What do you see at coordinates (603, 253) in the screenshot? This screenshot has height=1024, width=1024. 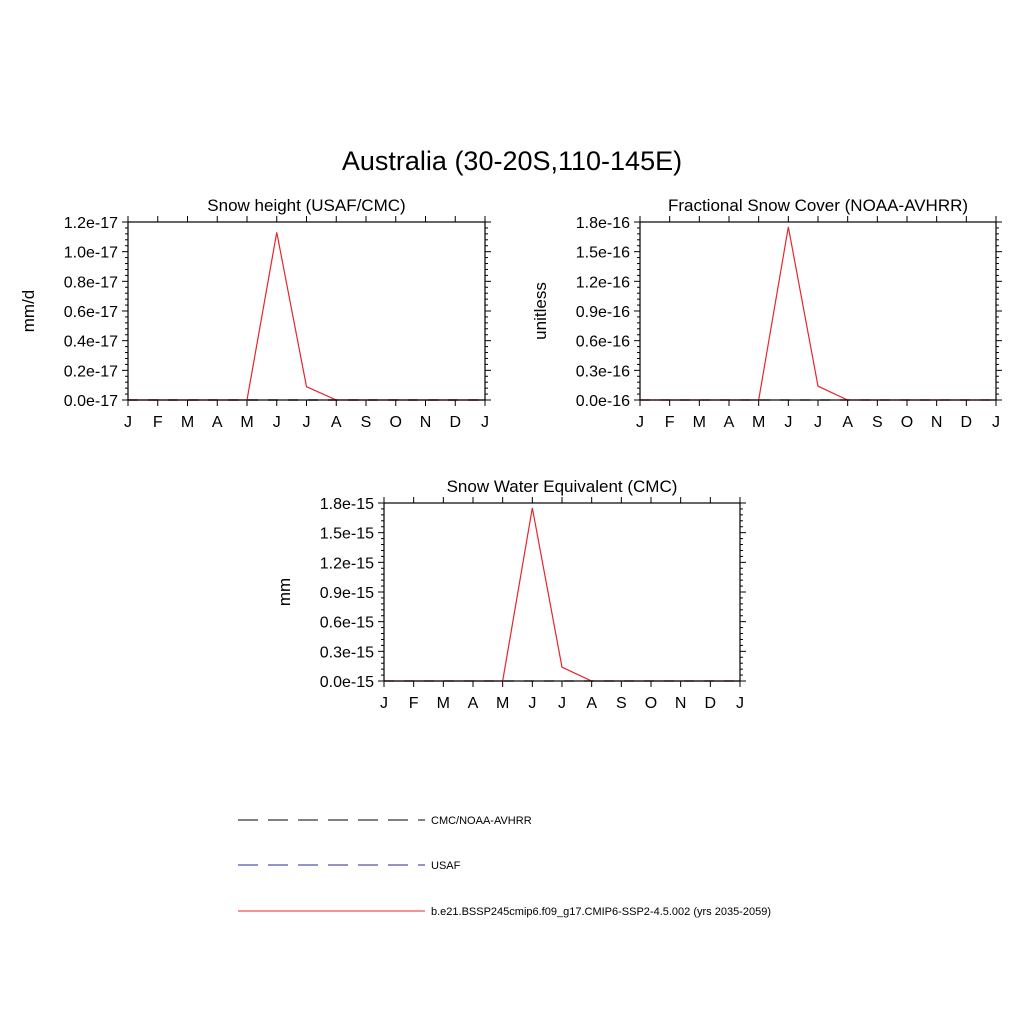 I see `y-tick-label: 1.5e-16` at bounding box center [603, 253].